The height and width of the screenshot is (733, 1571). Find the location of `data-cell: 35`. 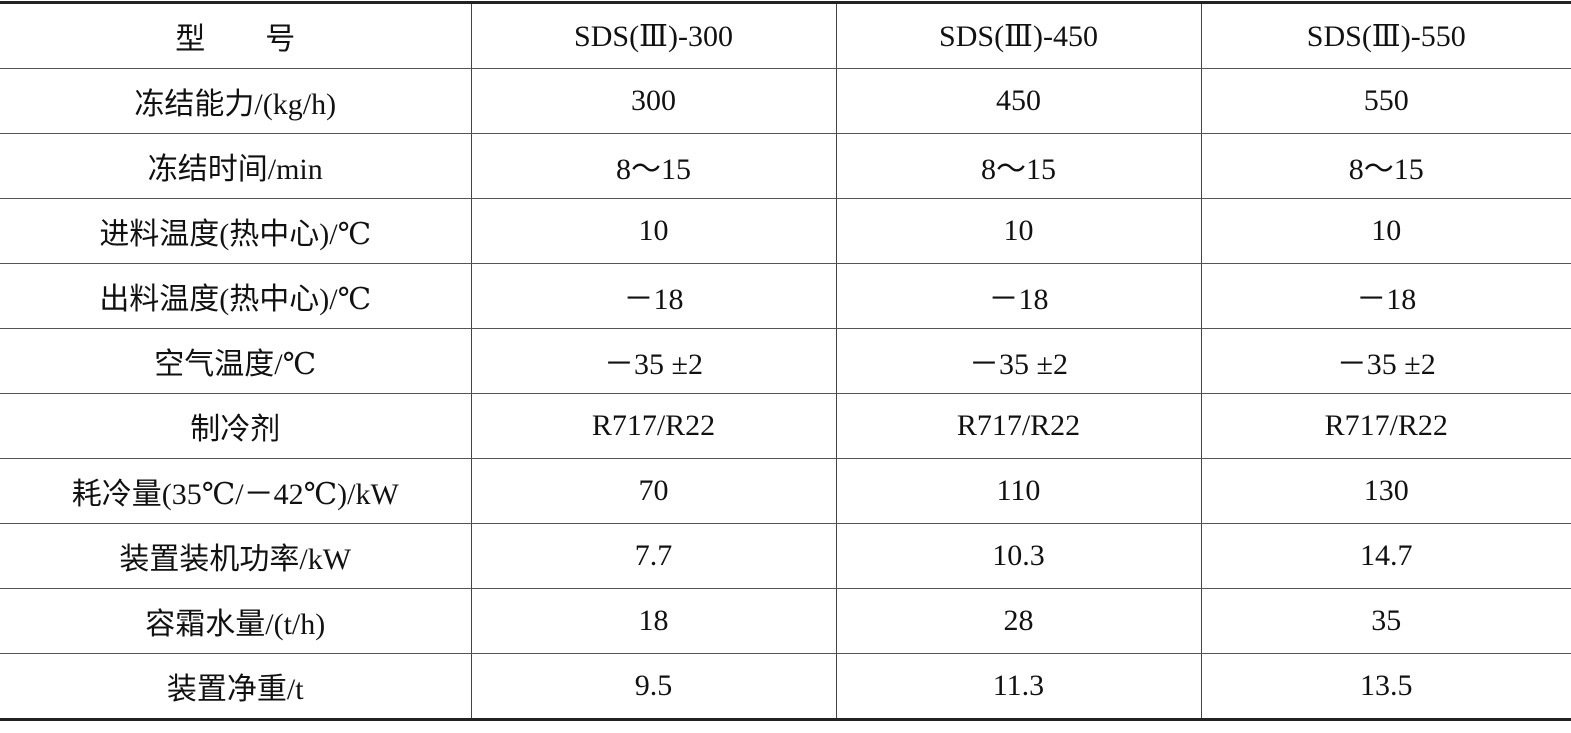

data-cell: 35 is located at coordinates (1385, 621).